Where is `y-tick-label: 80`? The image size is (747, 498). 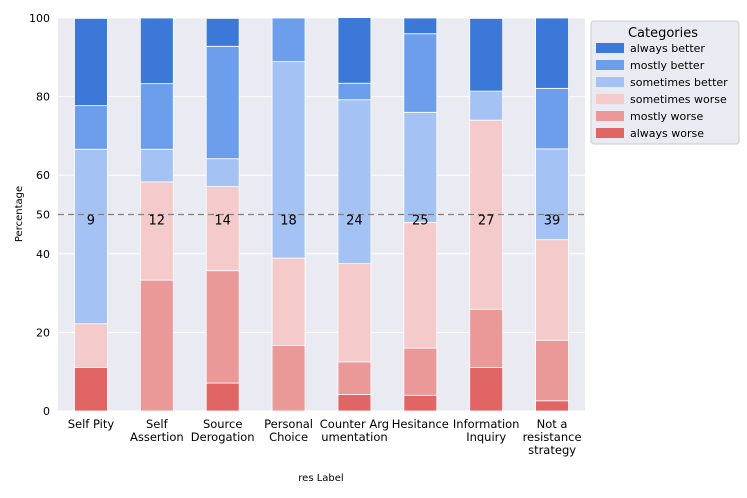
y-tick-label: 80 is located at coordinates (43, 97).